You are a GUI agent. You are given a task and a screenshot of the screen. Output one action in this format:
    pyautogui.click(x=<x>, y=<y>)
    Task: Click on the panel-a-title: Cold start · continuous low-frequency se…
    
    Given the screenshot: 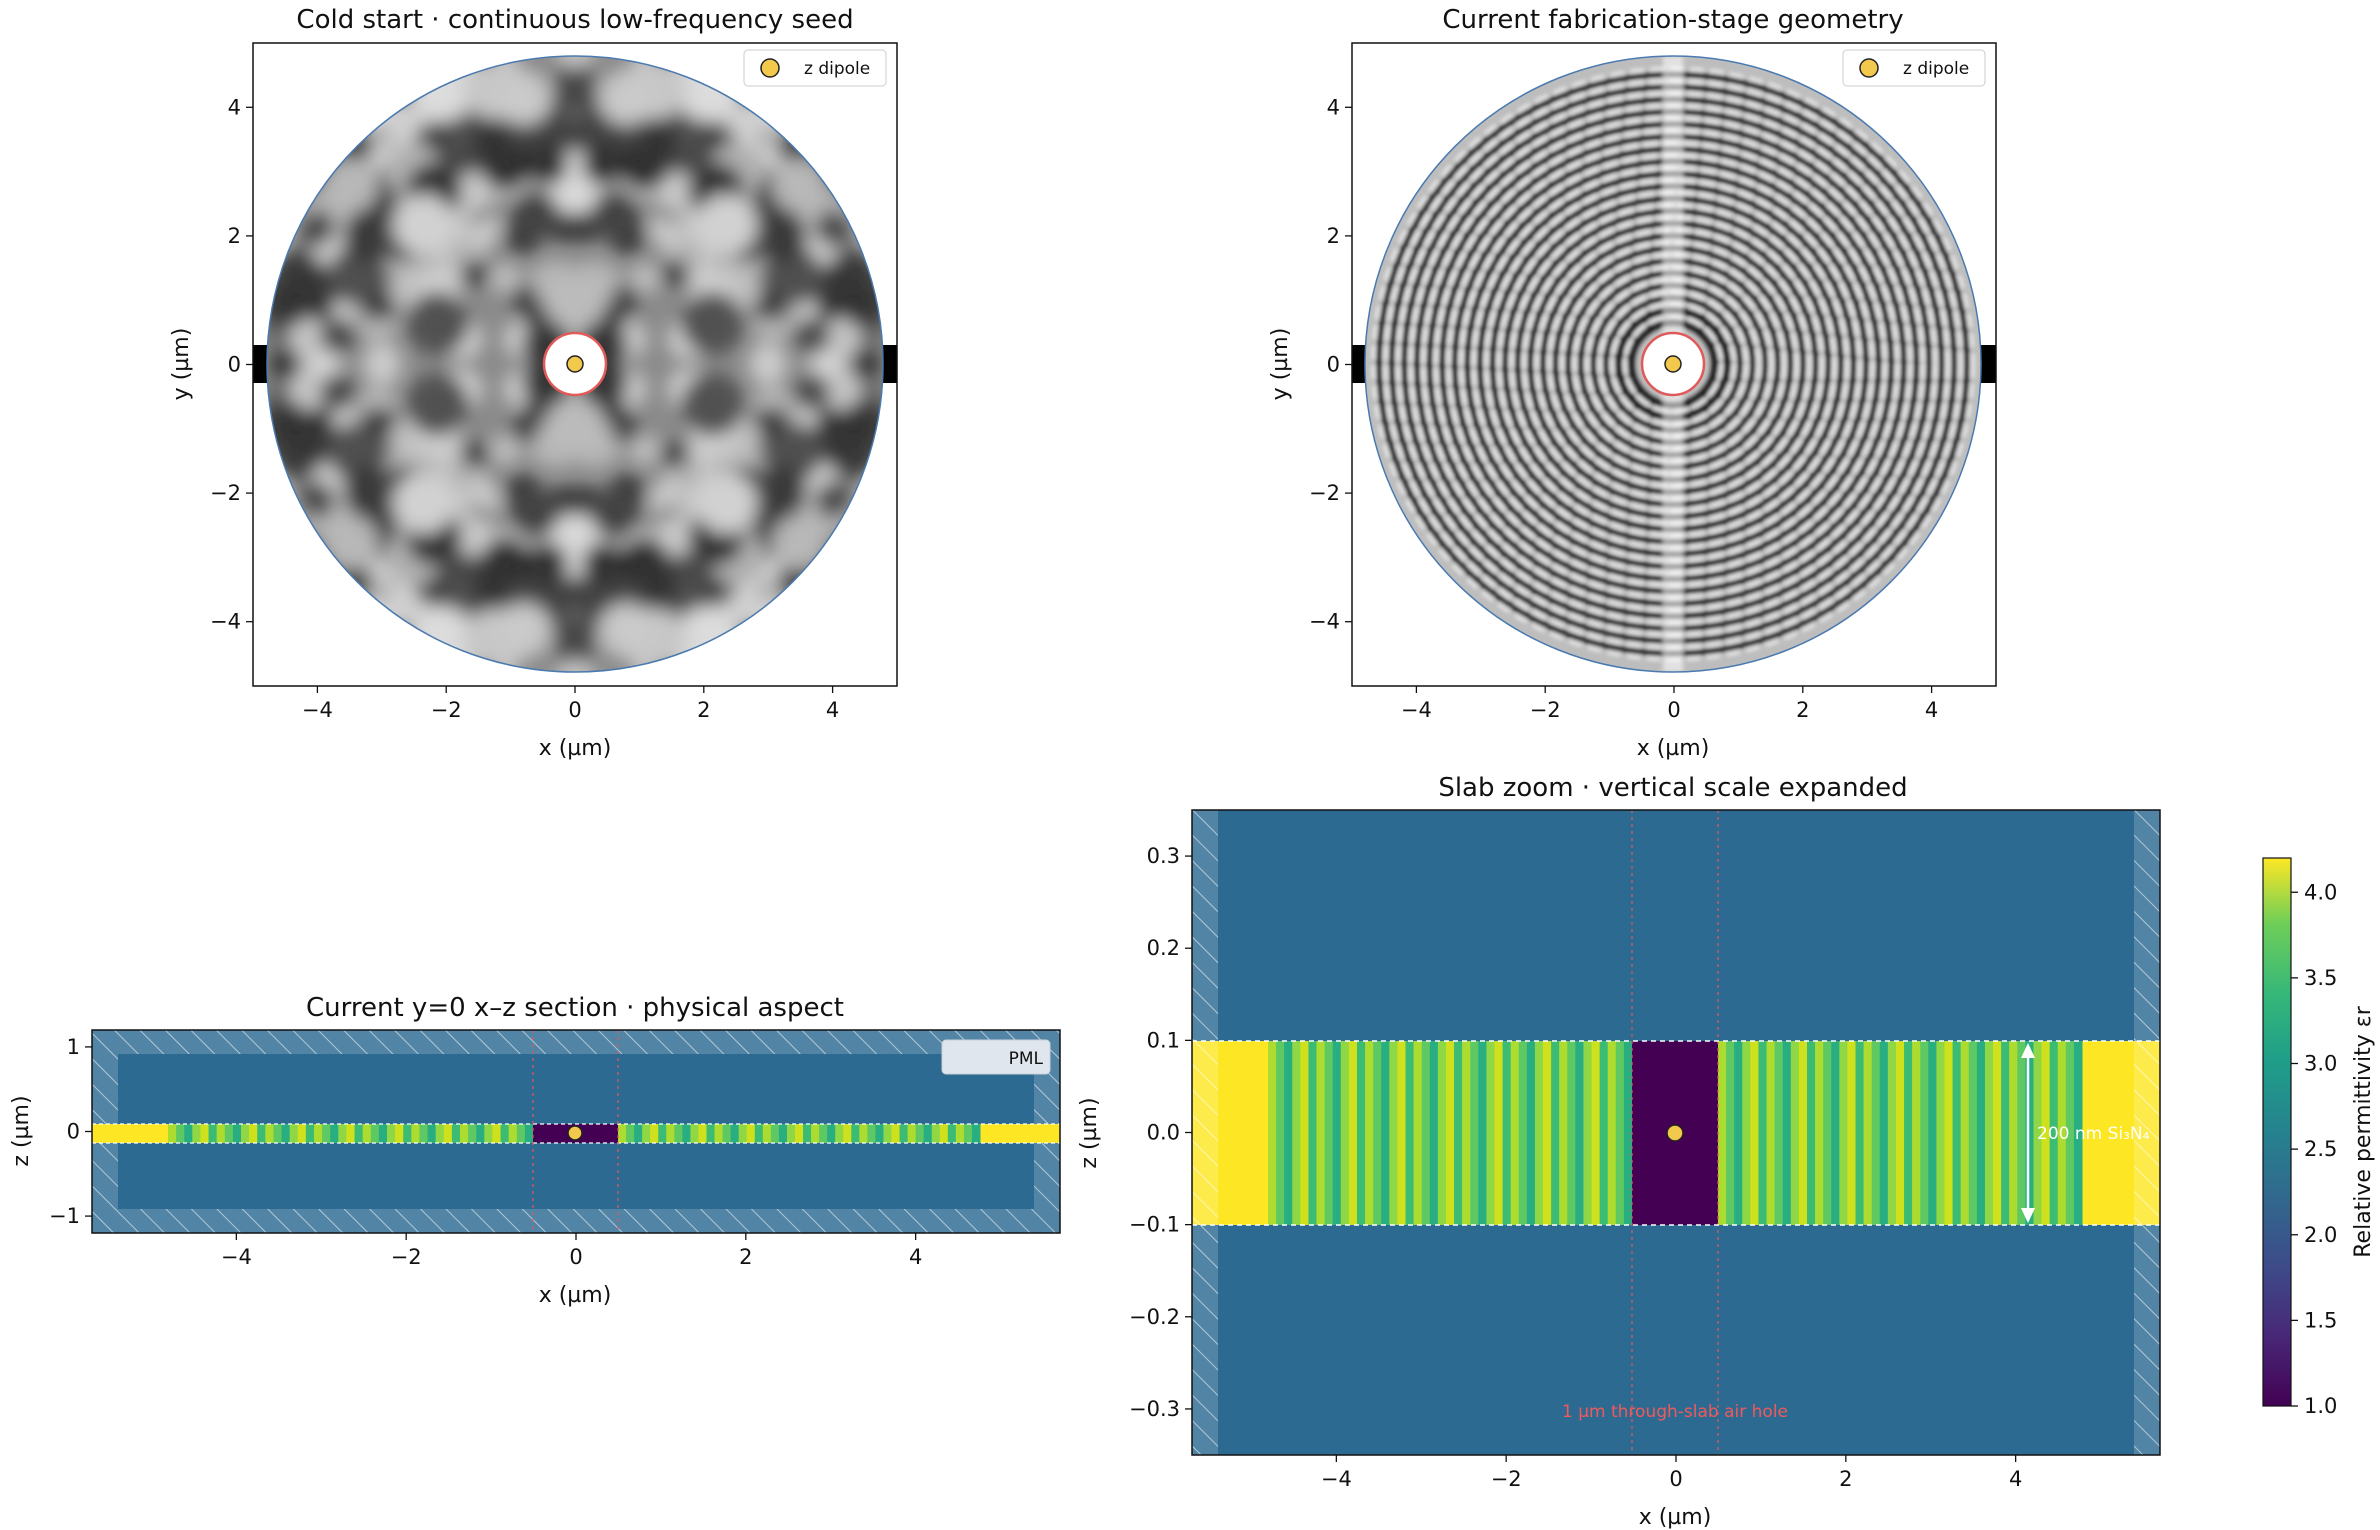 What is the action you would take?
    pyautogui.click(x=574, y=20)
    